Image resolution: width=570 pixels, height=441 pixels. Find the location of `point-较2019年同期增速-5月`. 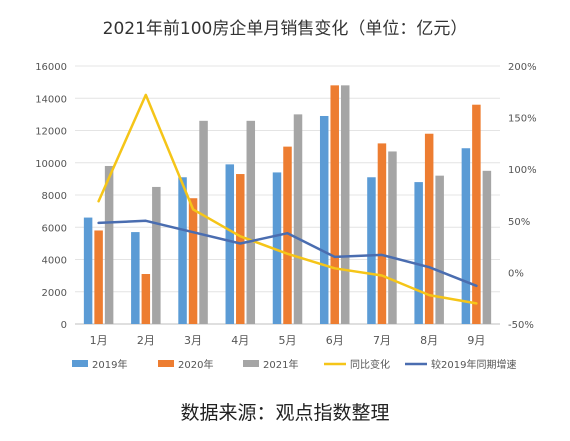

point-较2019年同期增速-5月 is located at coordinates (287, 233).